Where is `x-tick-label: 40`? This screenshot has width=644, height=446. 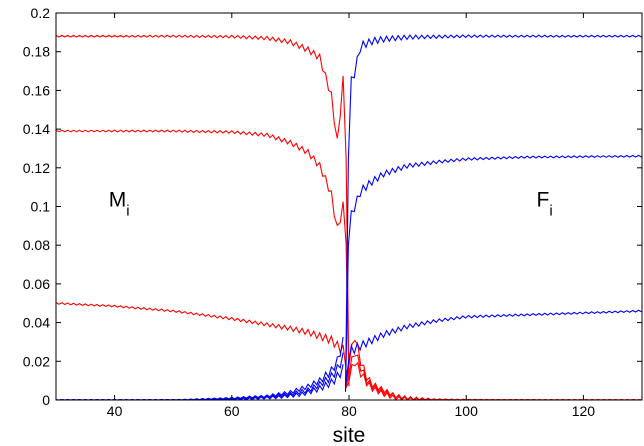
x-tick-label: 40 is located at coordinates (115, 411).